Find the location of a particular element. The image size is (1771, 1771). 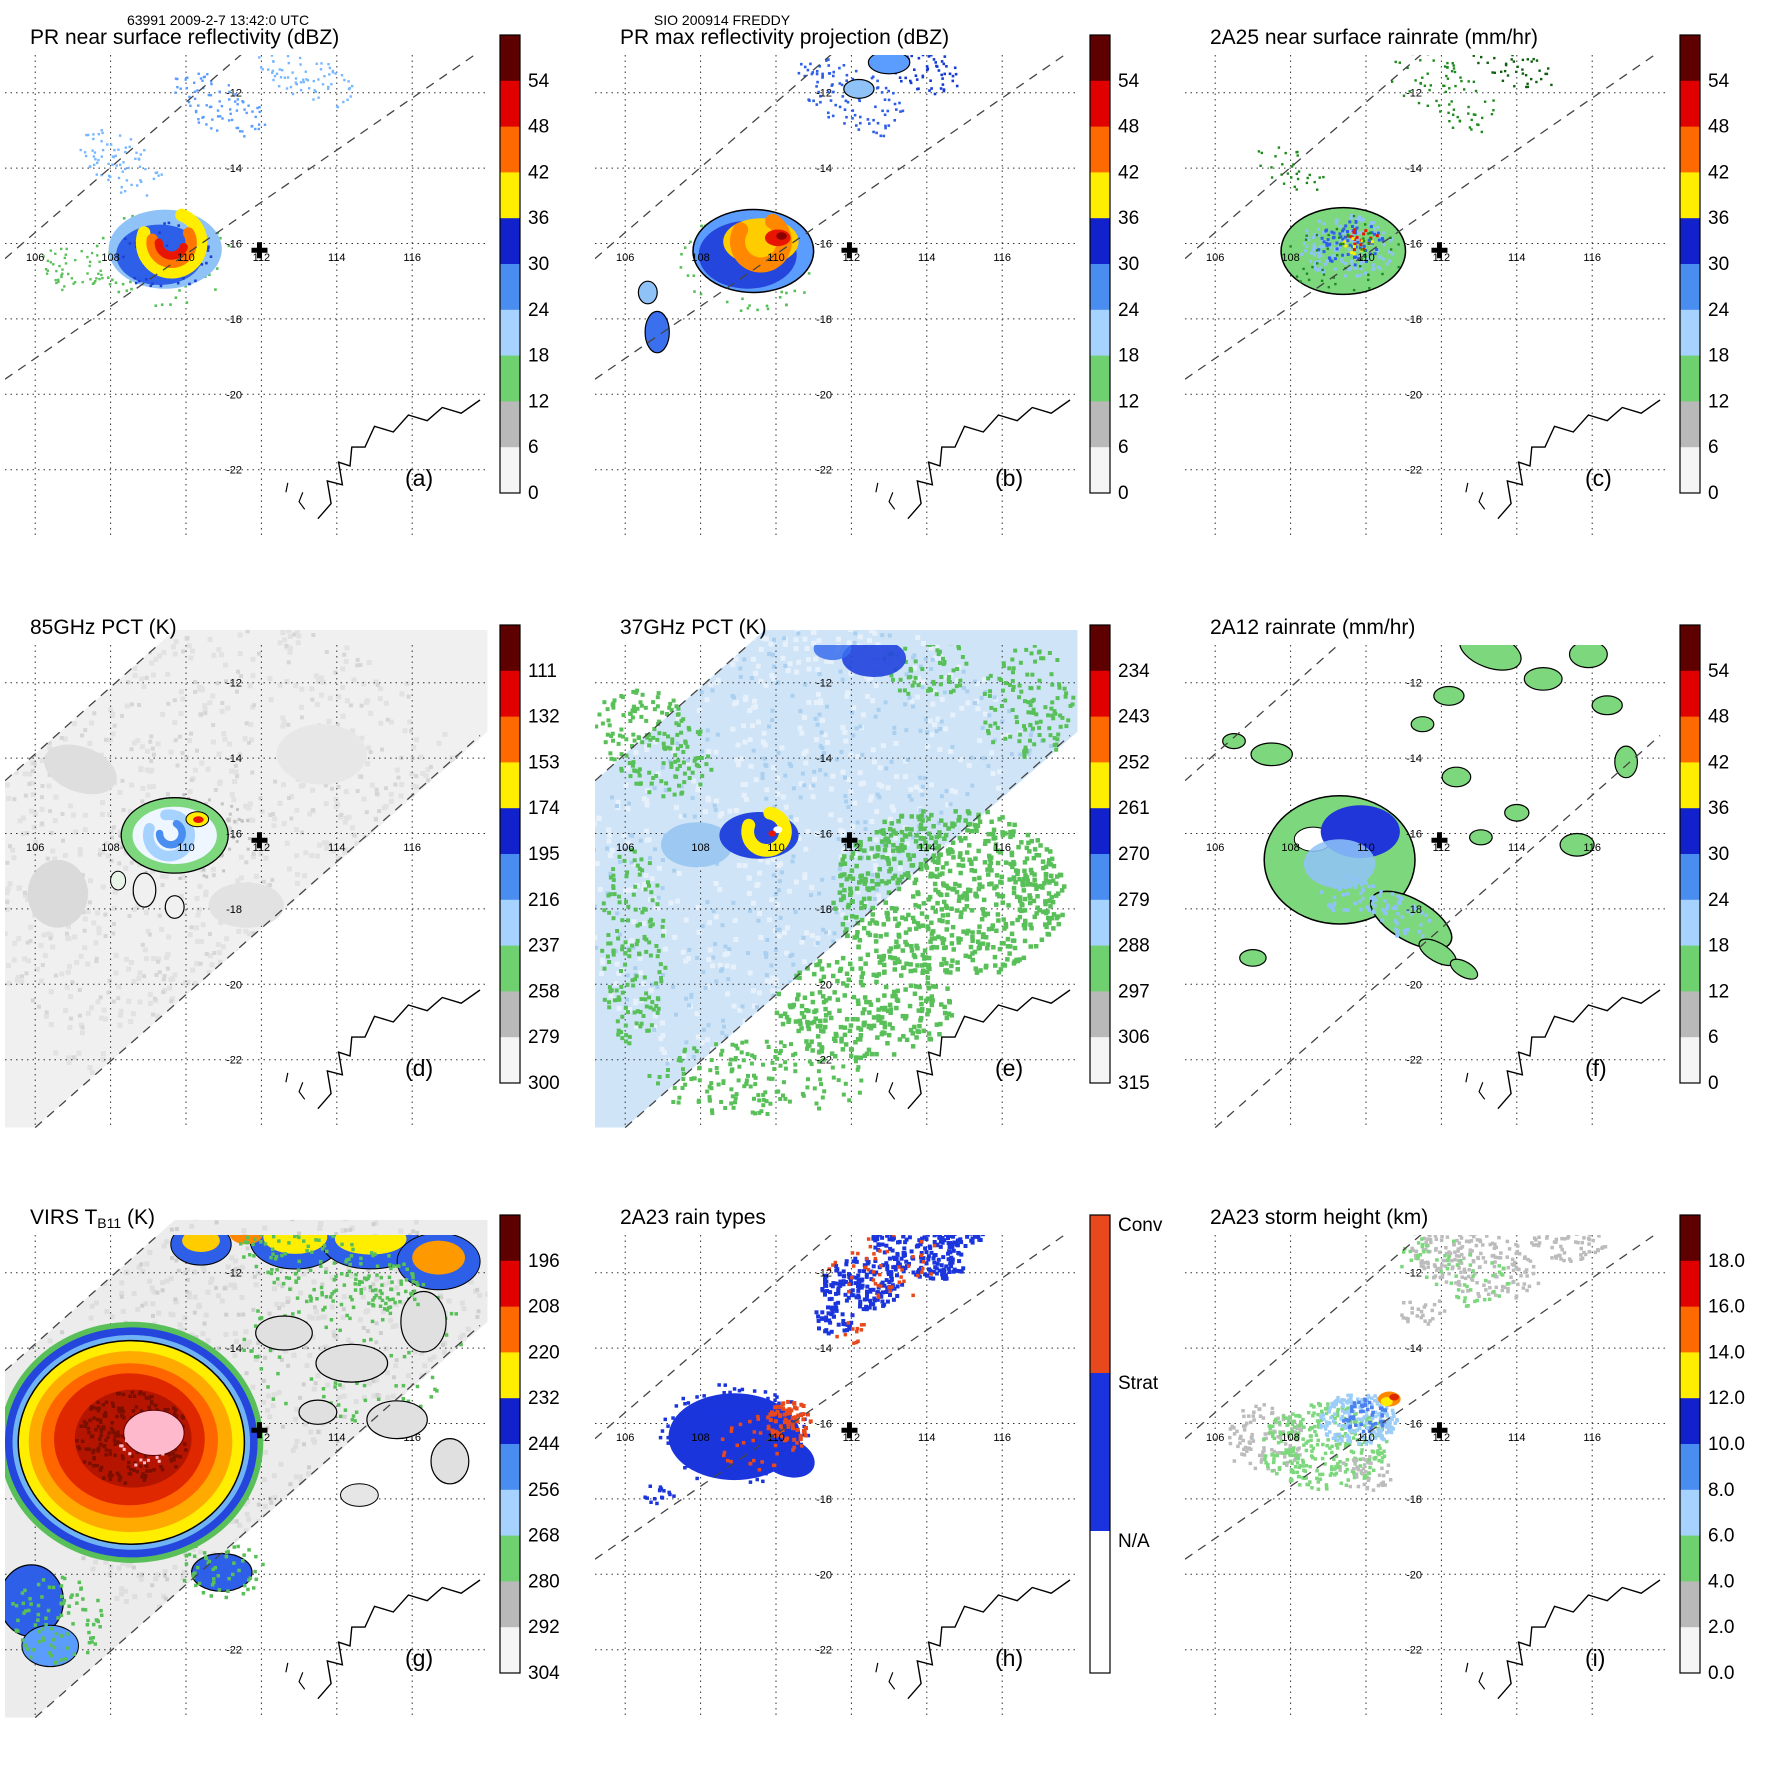

panel-title-g: VIRS TB11 (K) is located at coordinates (92, 1218).